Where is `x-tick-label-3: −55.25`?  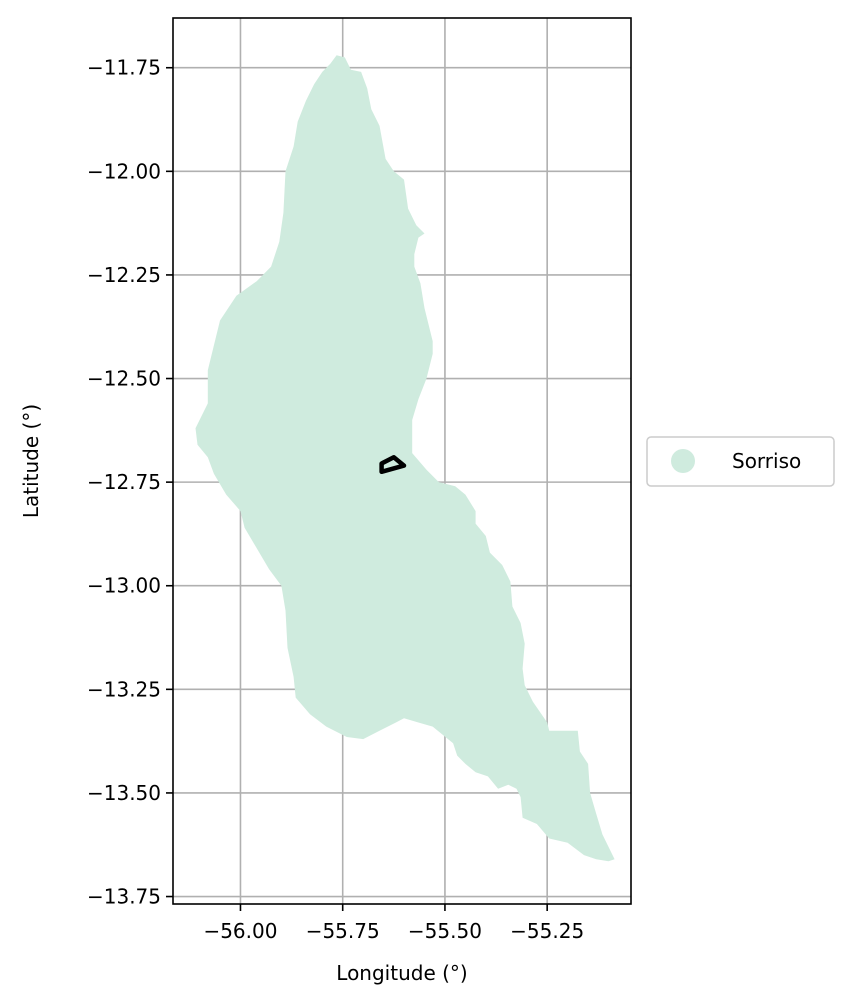
x-tick-label-3: −55.25 is located at coordinates (547, 931).